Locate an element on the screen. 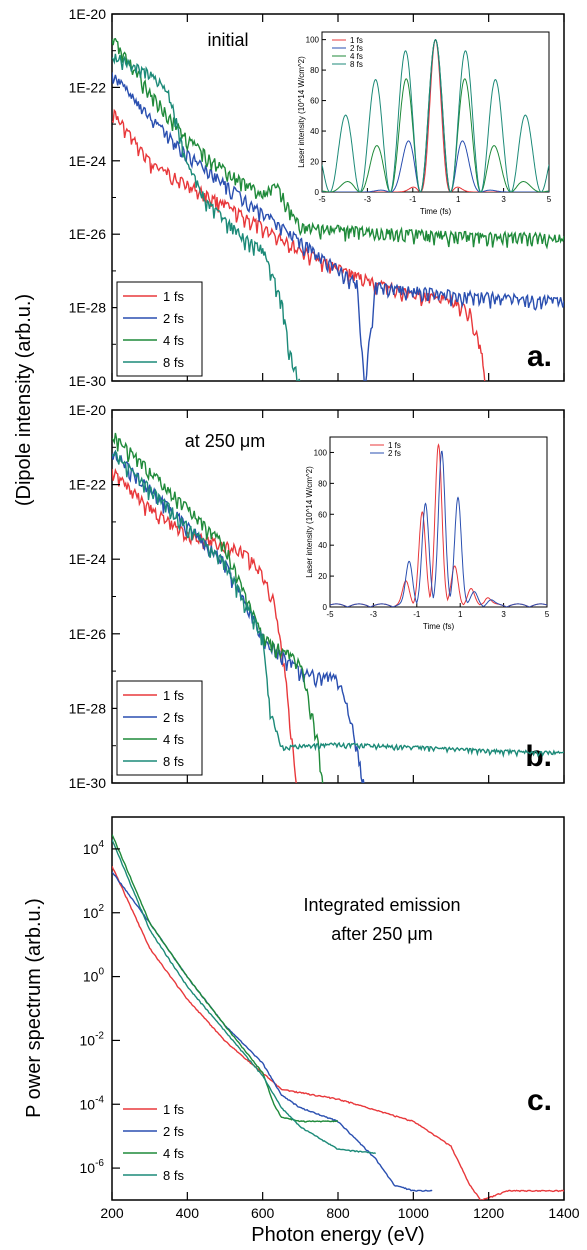 The width and height of the screenshot is (587, 1250). inset-frame is located at coordinates (435, 112).